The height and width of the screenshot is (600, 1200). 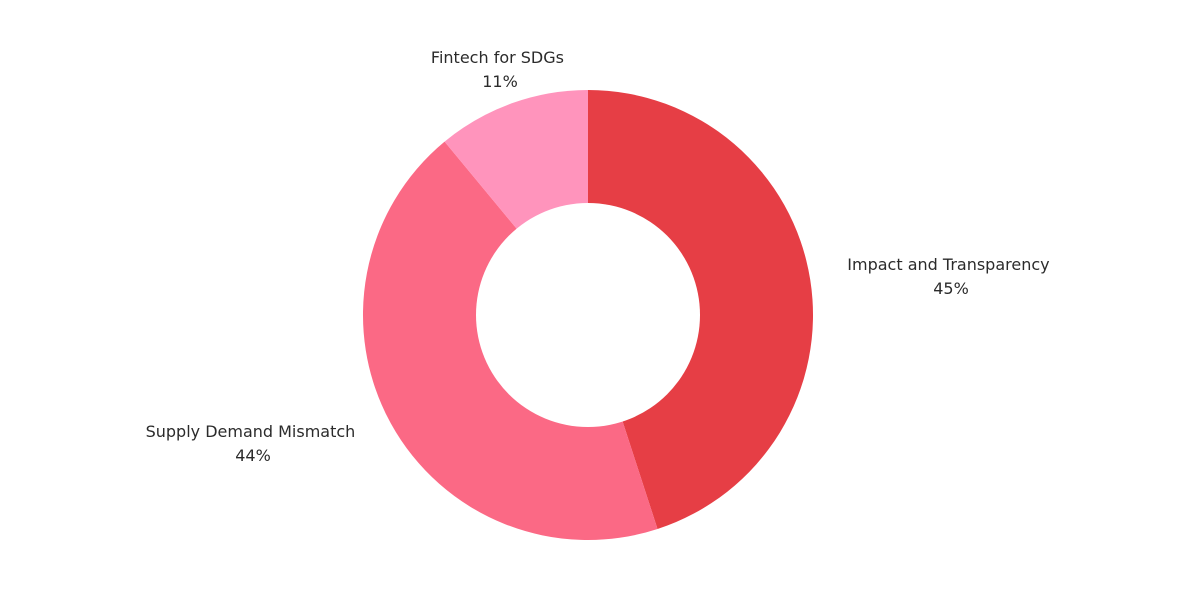 What do you see at coordinates (497, 57) in the screenshot?
I see `label-fintech-for-sdgs-name: Fintech for SDGs` at bounding box center [497, 57].